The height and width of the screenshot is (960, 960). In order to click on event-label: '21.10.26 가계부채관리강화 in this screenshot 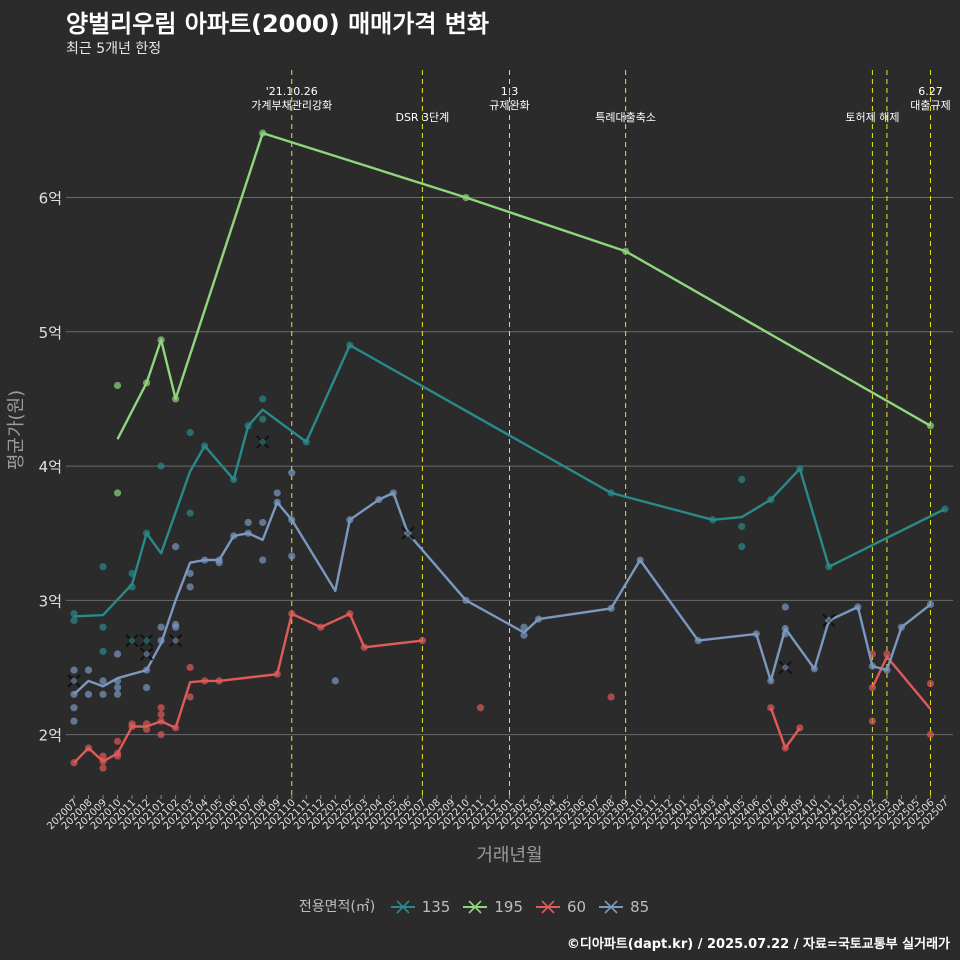, I will do `click(291, 98)`.